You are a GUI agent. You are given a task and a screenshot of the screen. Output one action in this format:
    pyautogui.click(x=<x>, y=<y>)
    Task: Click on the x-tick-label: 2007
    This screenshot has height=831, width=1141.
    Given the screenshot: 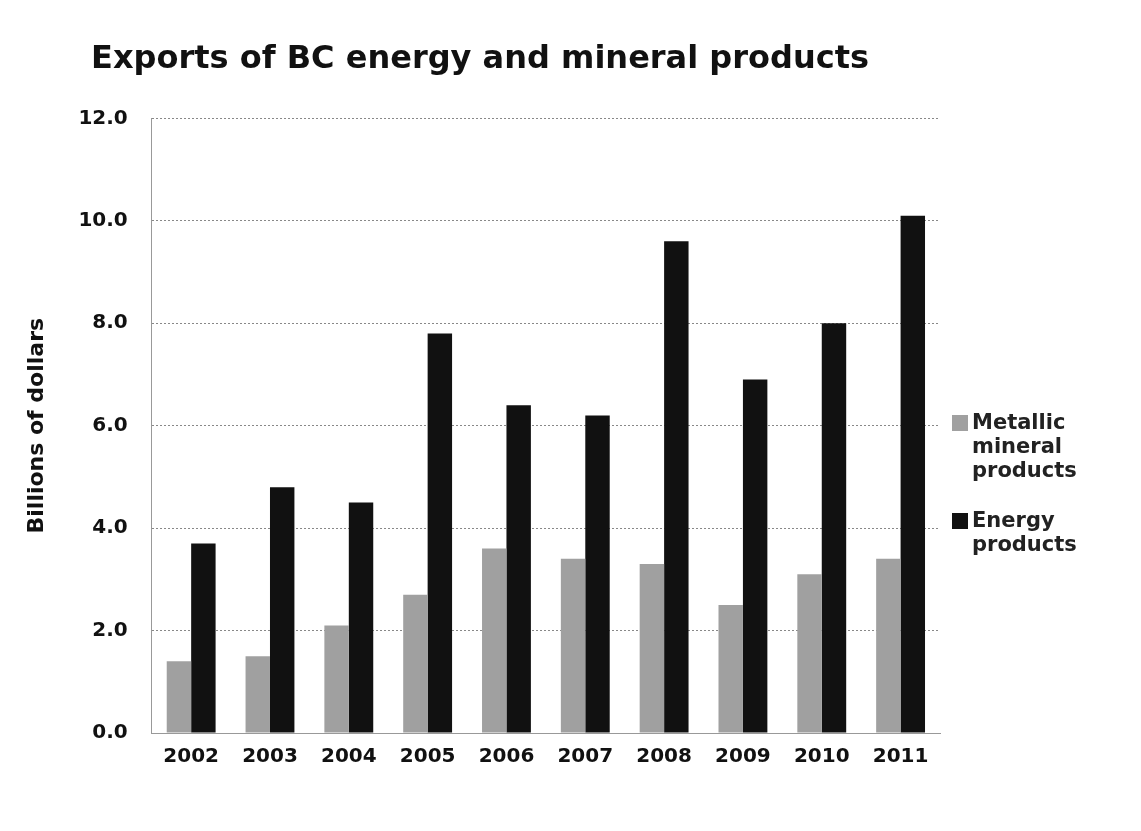 What is the action you would take?
    pyautogui.click(x=585, y=755)
    